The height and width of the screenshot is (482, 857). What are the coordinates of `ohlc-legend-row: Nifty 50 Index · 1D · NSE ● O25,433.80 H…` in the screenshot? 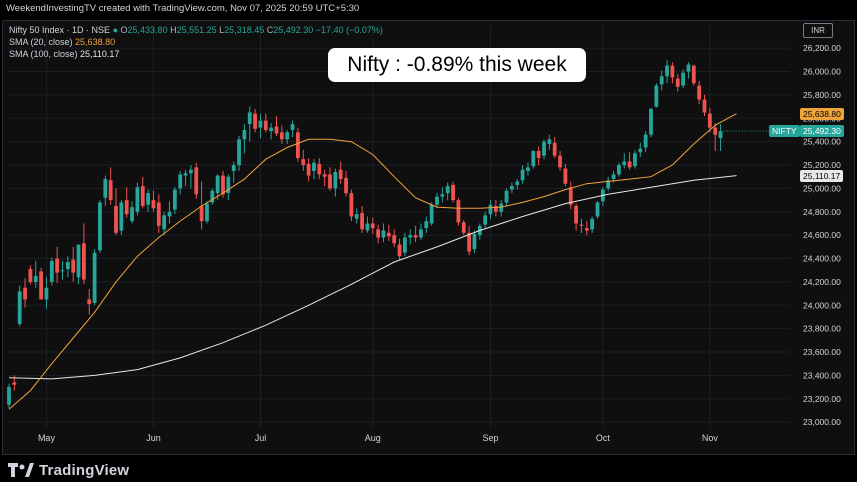 It's located at (196, 30).